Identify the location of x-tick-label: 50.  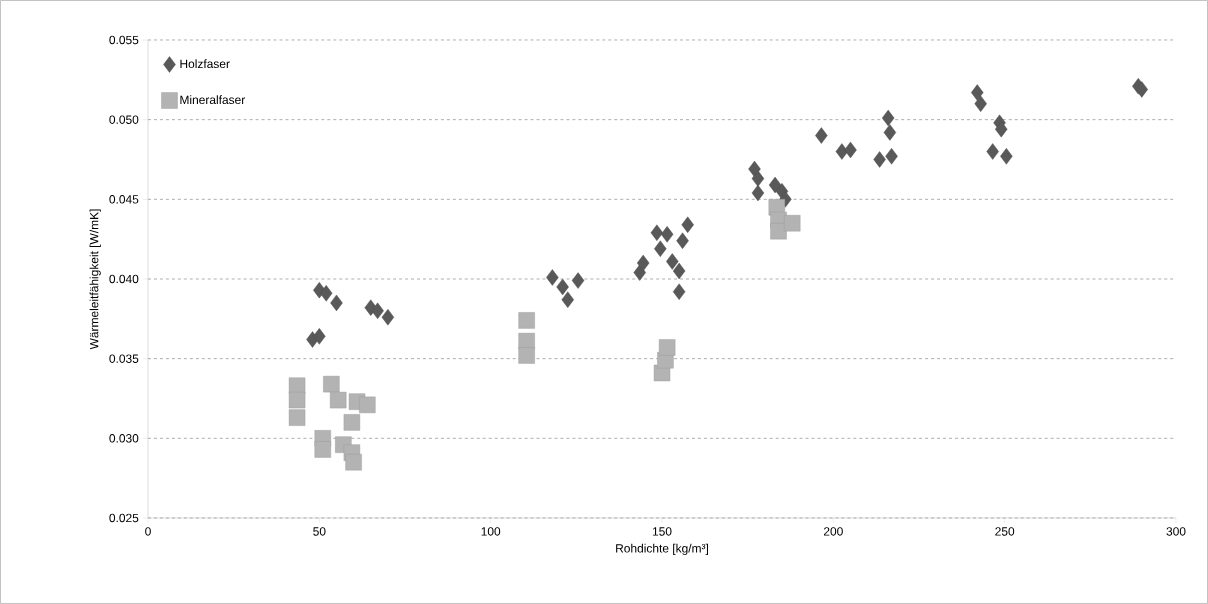
(319, 531).